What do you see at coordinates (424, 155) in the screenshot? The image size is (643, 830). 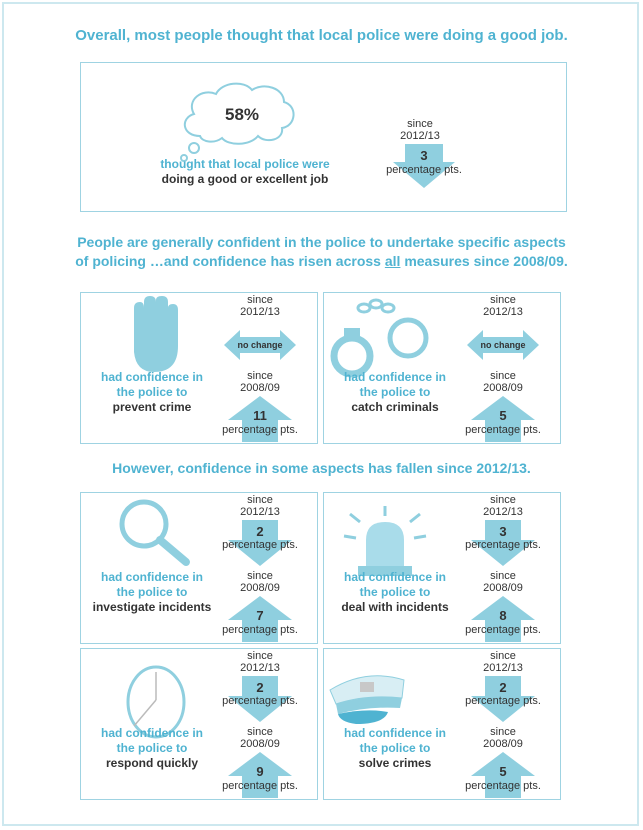 I see `overall-change: 3` at bounding box center [424, 155].